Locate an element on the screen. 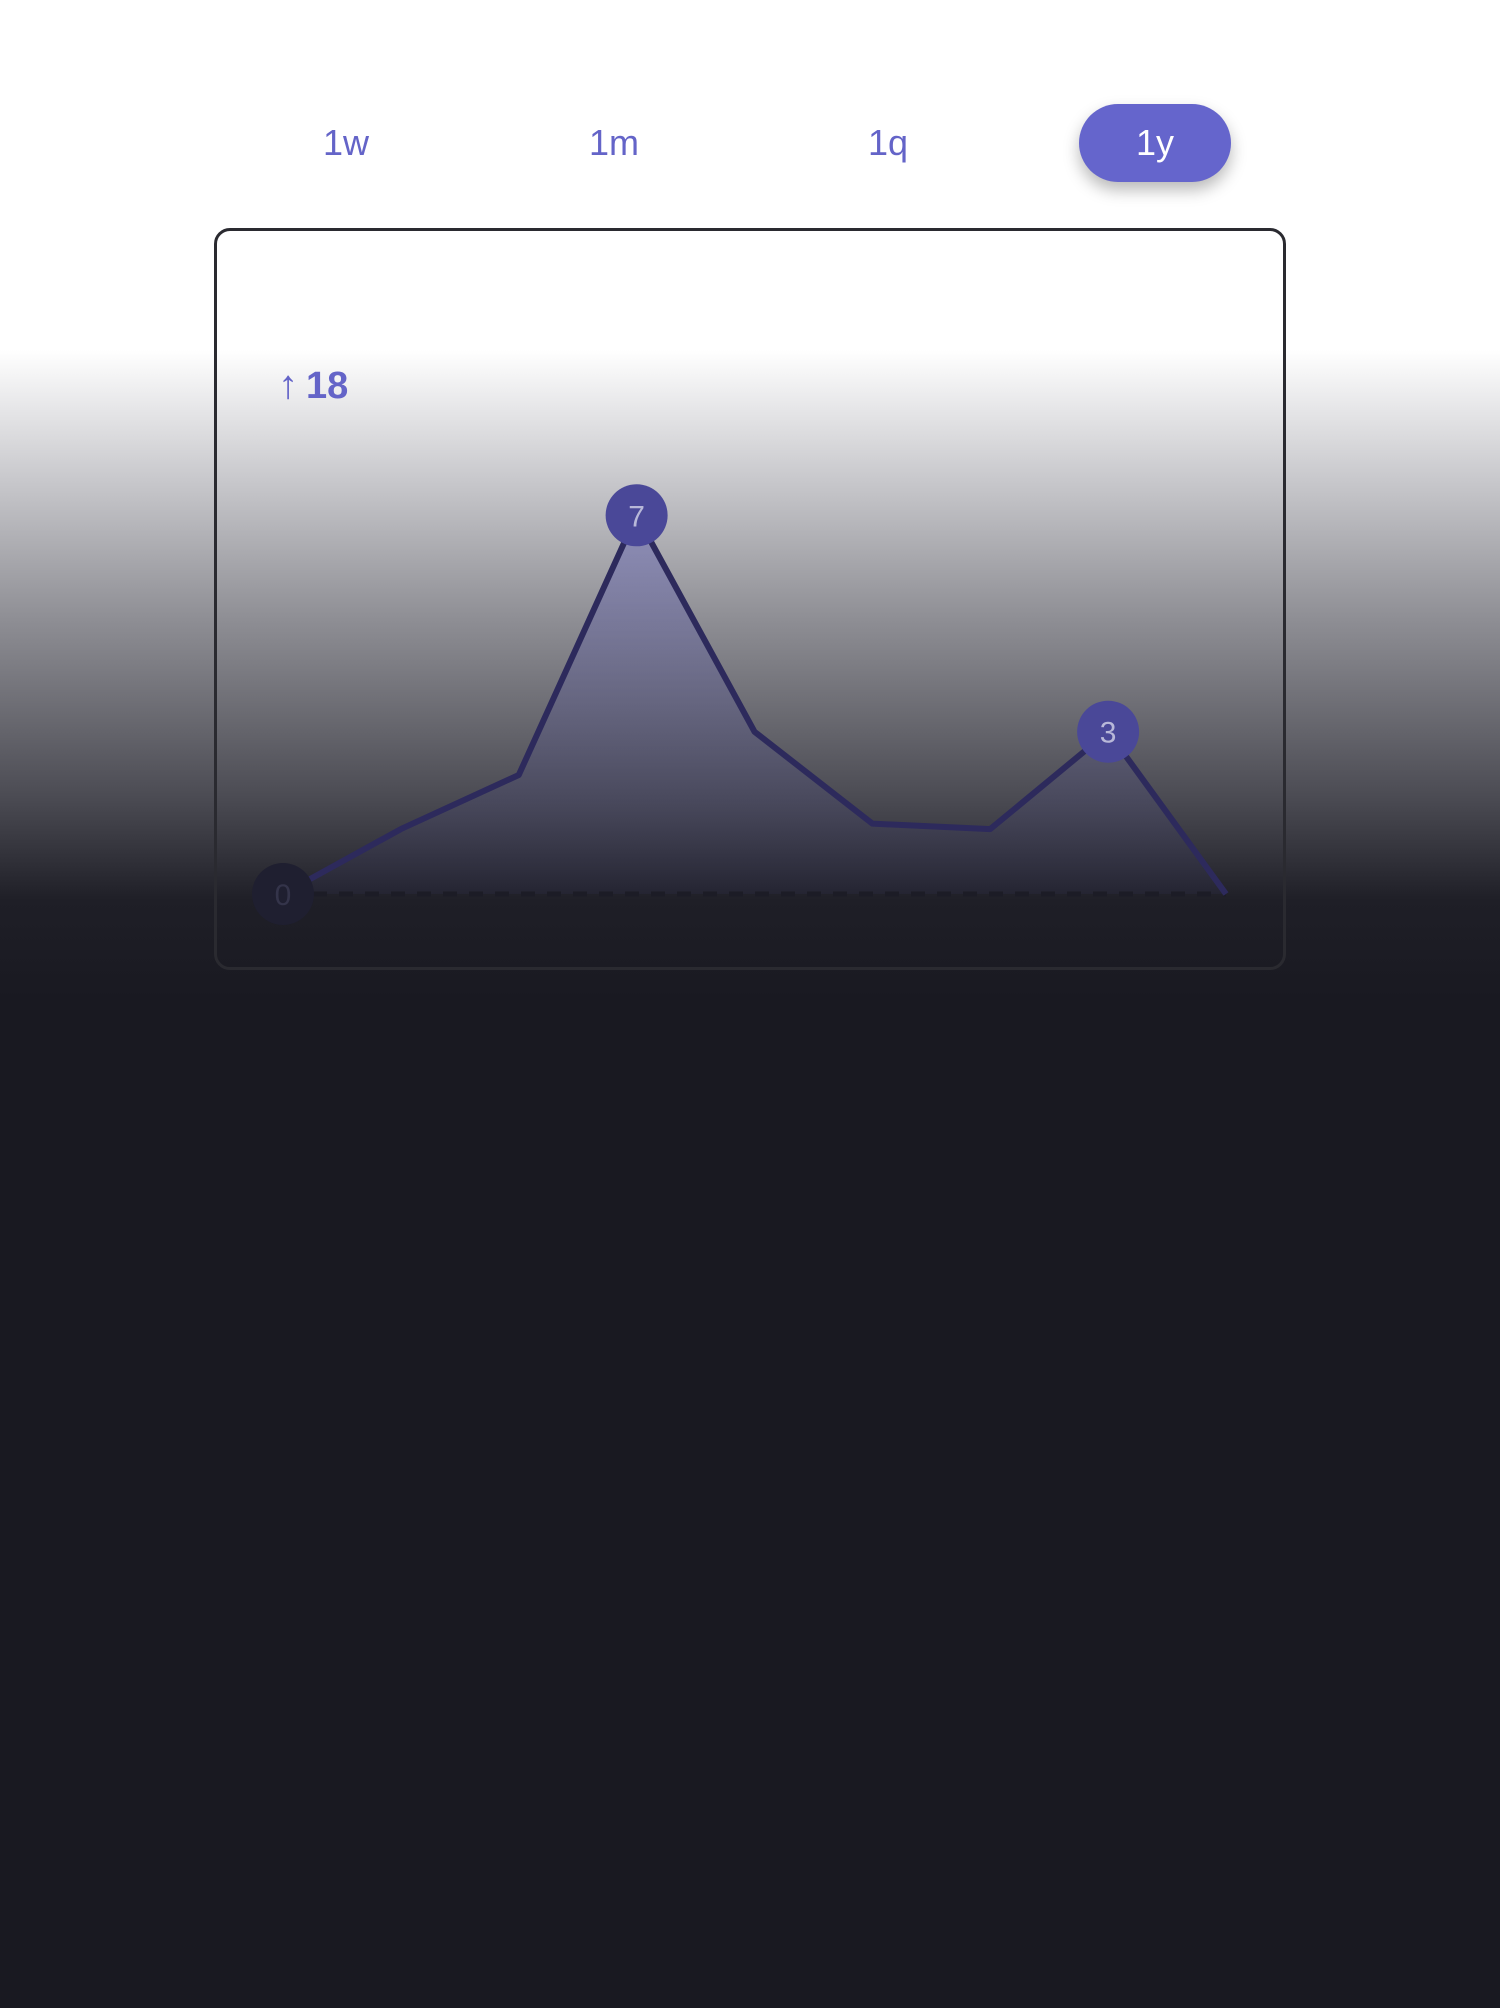 This screenshot has height=2008, width=1500. point-label-3: 3 is located at coordinates (1108, 733).